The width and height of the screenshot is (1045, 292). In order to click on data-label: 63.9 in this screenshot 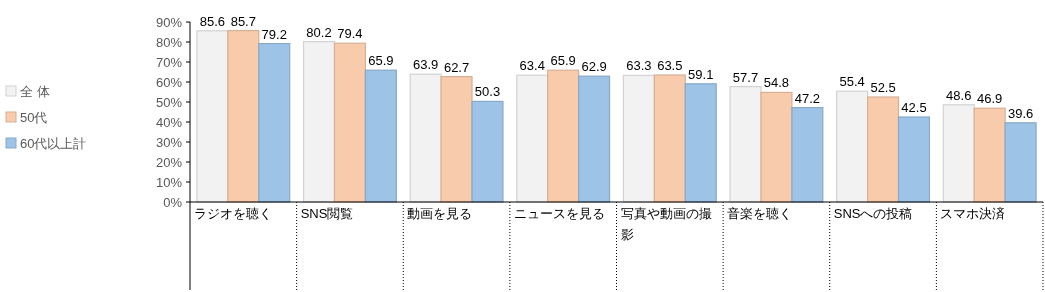, I will do `click(425, 65)`.